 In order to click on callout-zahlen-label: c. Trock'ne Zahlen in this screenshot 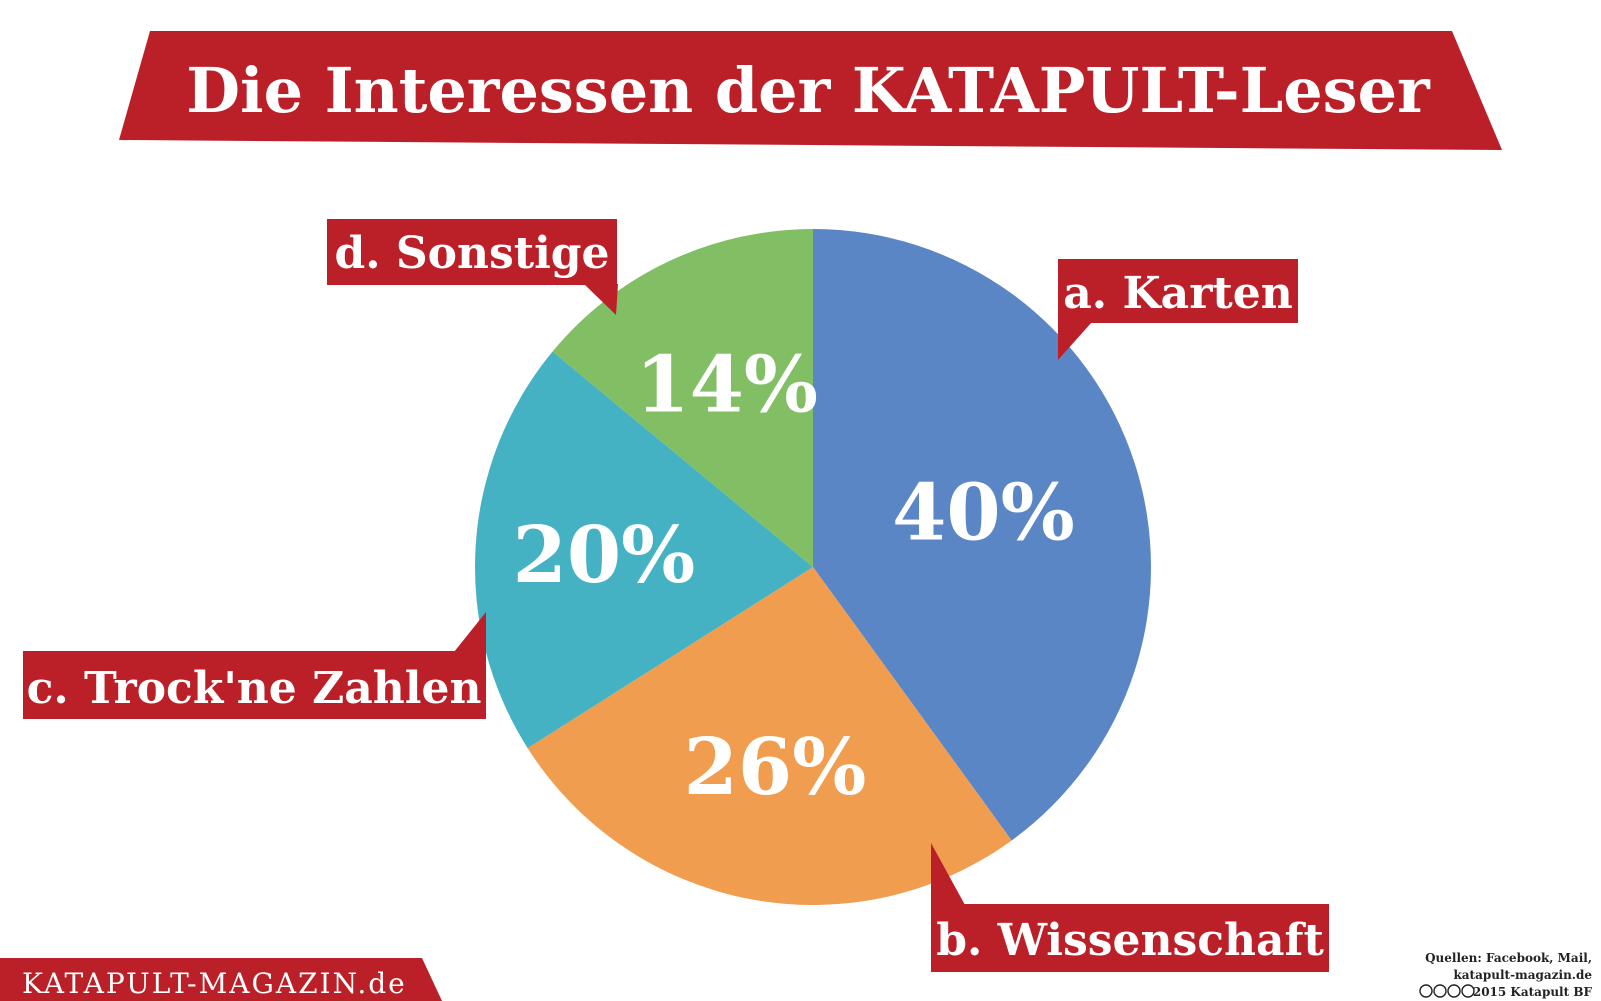, I will do `click(254, 688)`.